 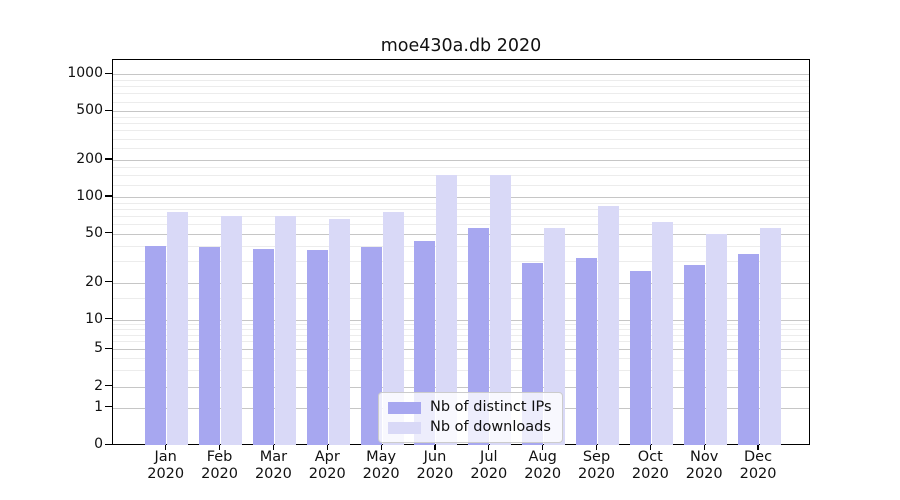 I want to click on x-axis-tick-label: Jul 2020, so click(x=489, y=465).